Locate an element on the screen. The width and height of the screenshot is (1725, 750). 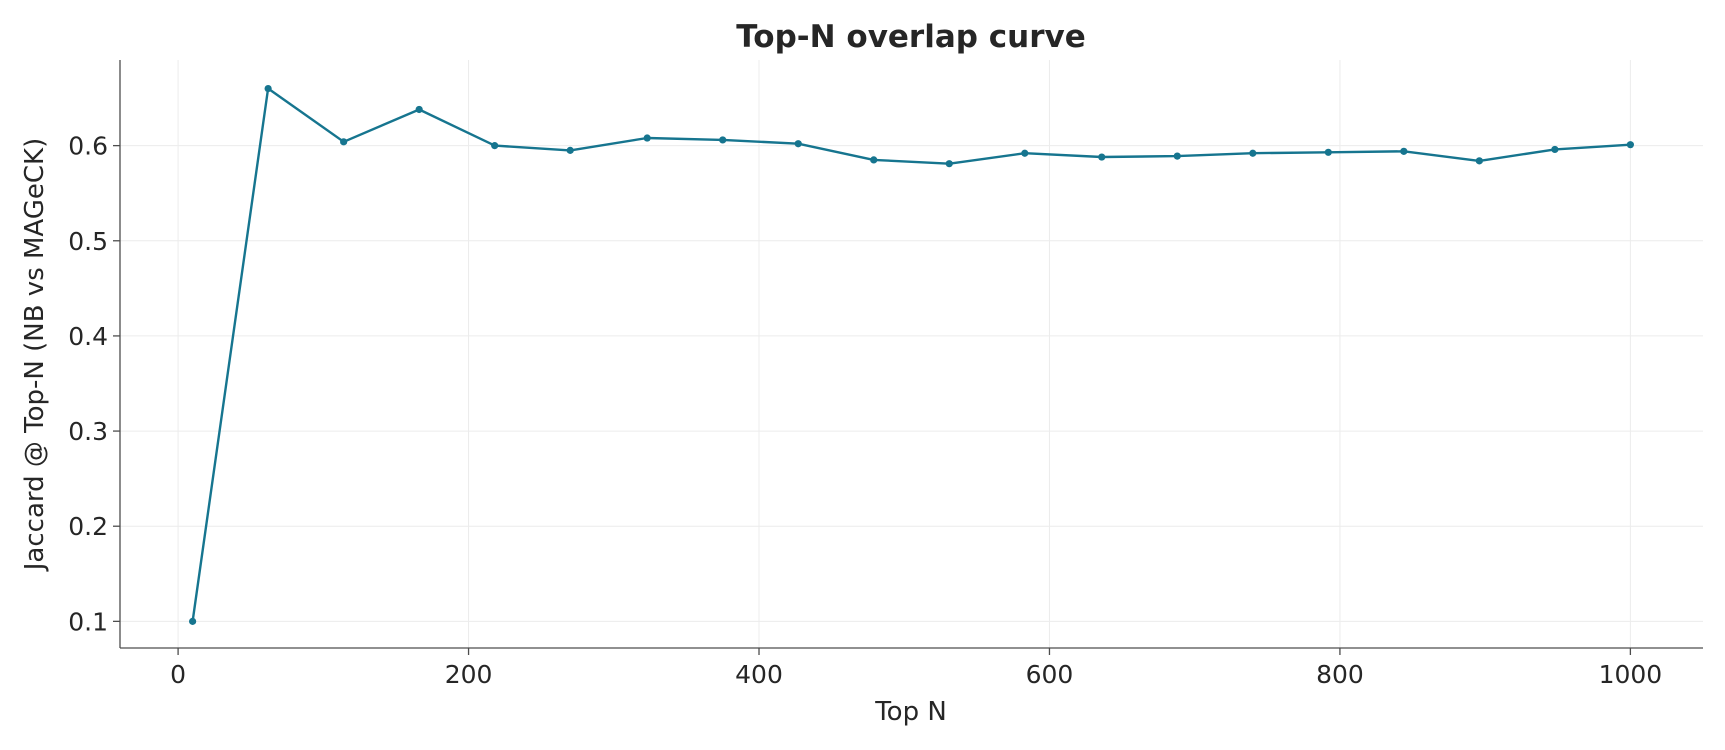
x-tick-label: 0 is located at coordinates (178, 674).